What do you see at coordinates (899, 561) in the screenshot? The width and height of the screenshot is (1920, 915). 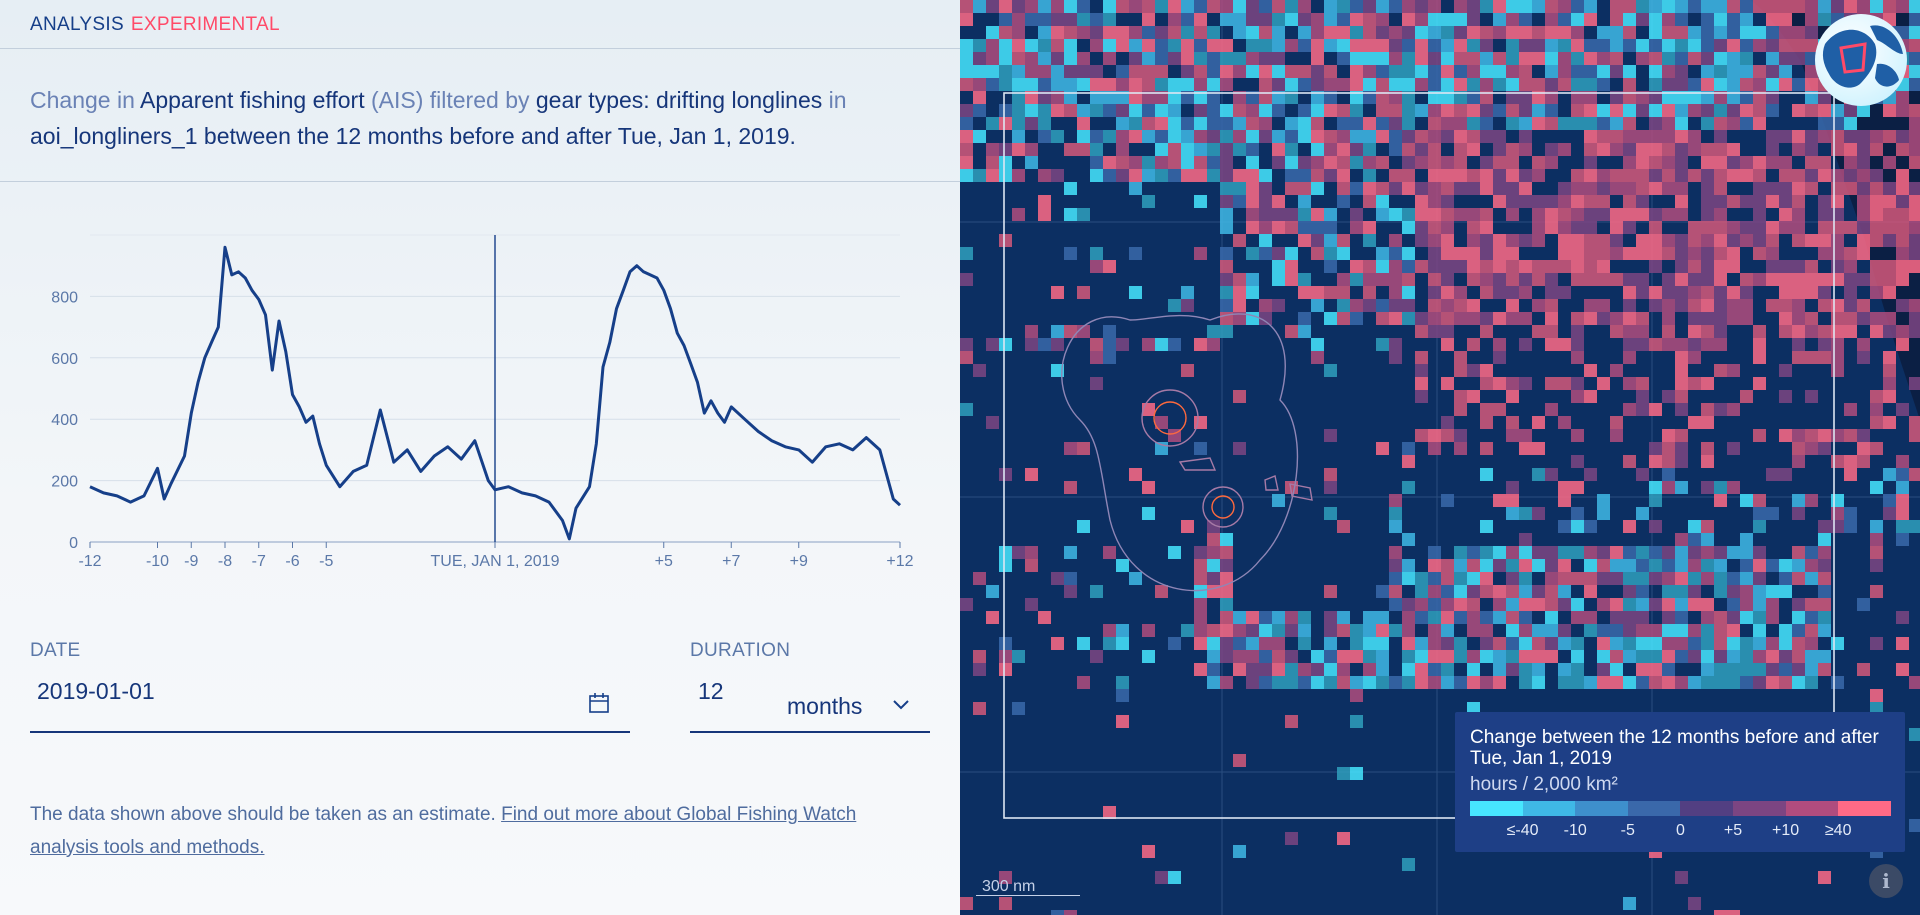 I see `x-tick-label: +12` at bounding box center [899, 561].